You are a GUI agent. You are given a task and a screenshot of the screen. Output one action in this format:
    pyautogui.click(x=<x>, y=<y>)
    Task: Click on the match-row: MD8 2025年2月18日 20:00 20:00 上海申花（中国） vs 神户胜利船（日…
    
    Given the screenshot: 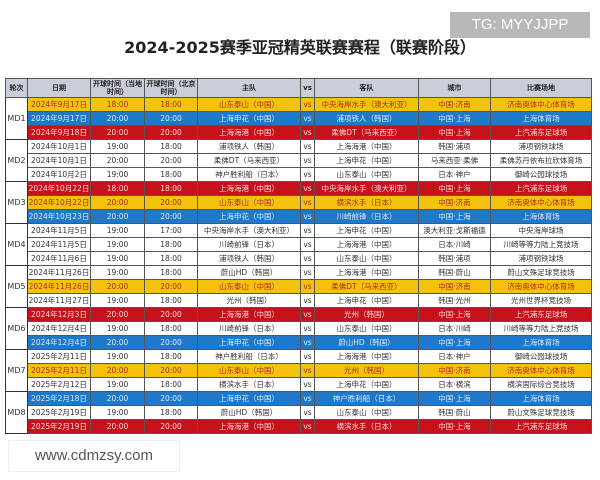 What is the action you would take?
    pyautogui.click(x=298, y=412)
    